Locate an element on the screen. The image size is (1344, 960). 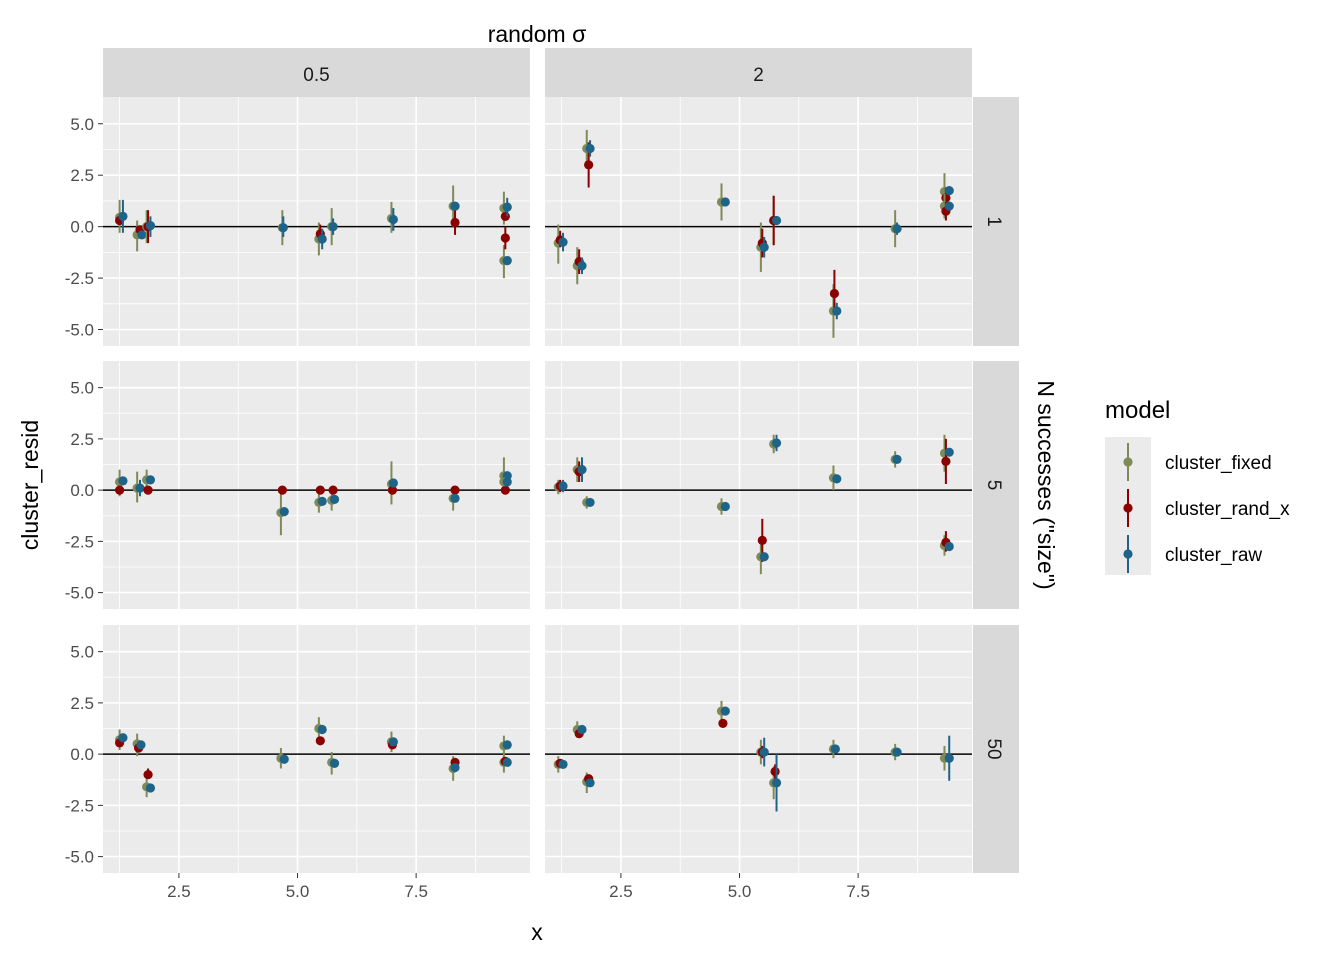
facet-col-title: random σ is located at coordinates (537, 34).